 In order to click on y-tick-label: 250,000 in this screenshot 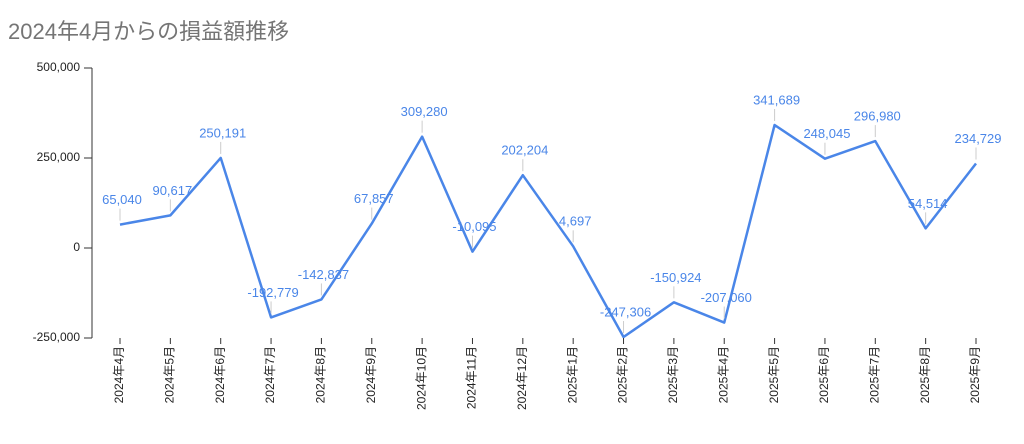, I will do `click(59, 157)`.